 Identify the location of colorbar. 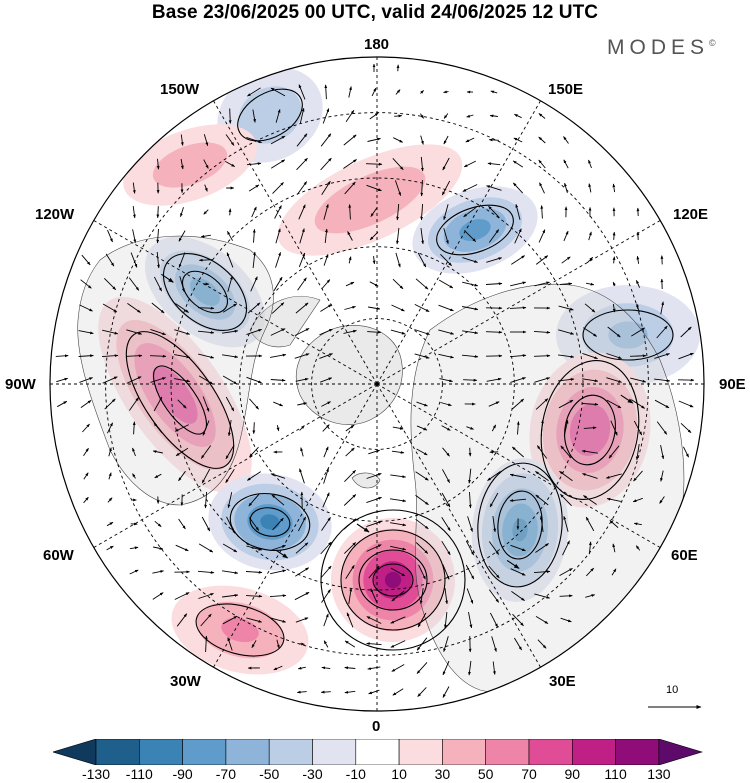
(378, 752).